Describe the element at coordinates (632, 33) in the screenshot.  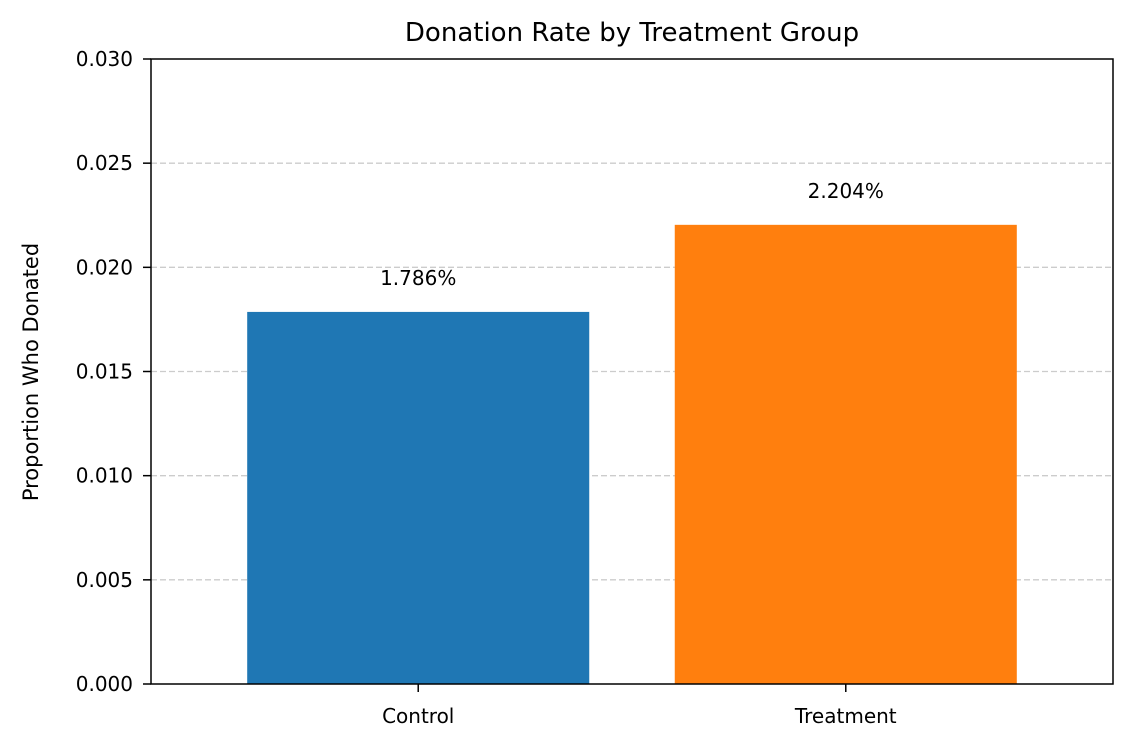
I see `chart-title: Donation Rate by Treatment Group` at that location.